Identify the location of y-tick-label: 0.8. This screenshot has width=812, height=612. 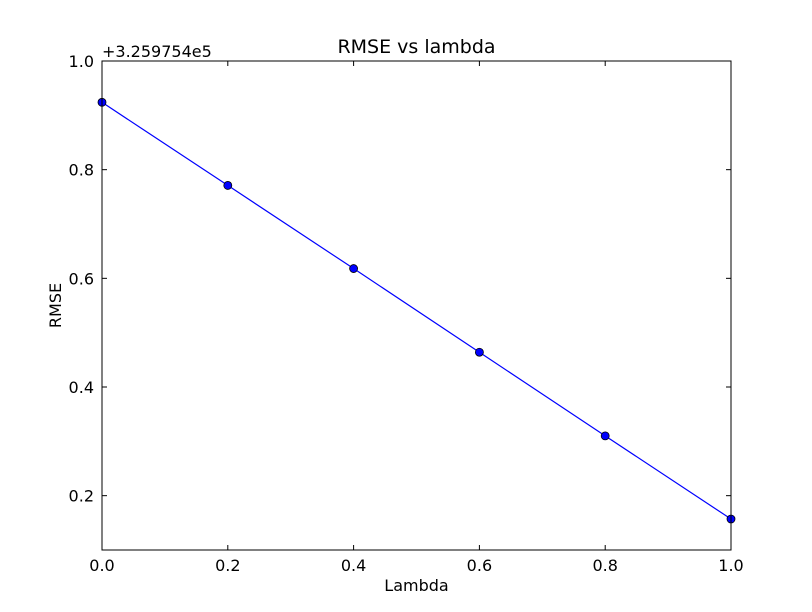
(81, 170).